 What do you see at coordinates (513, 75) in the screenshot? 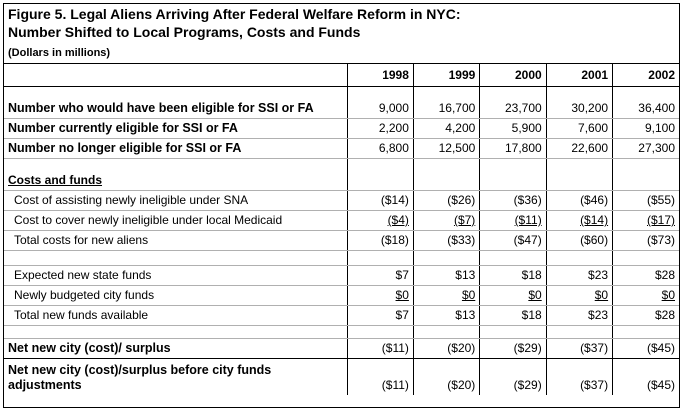
I see `year-header: 2000` at bounding box center [513, 75].